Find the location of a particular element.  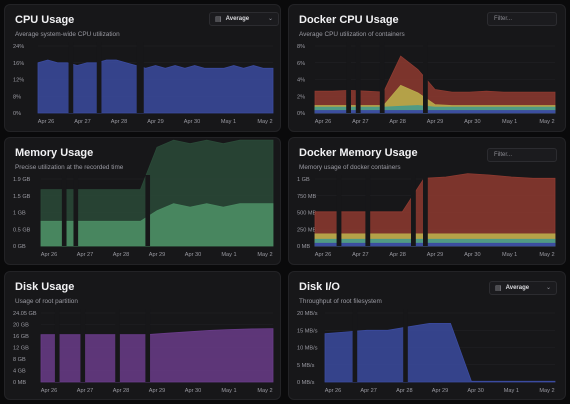

chart-icon: ▤ is located at coordinates (498, 288).